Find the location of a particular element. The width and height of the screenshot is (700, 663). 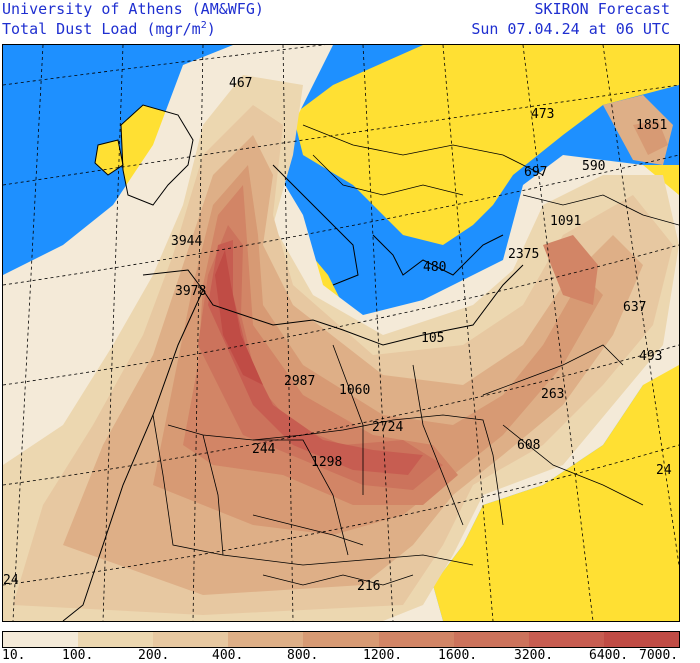

color-scale-label: 1200. is located at coordinates (383, 655).